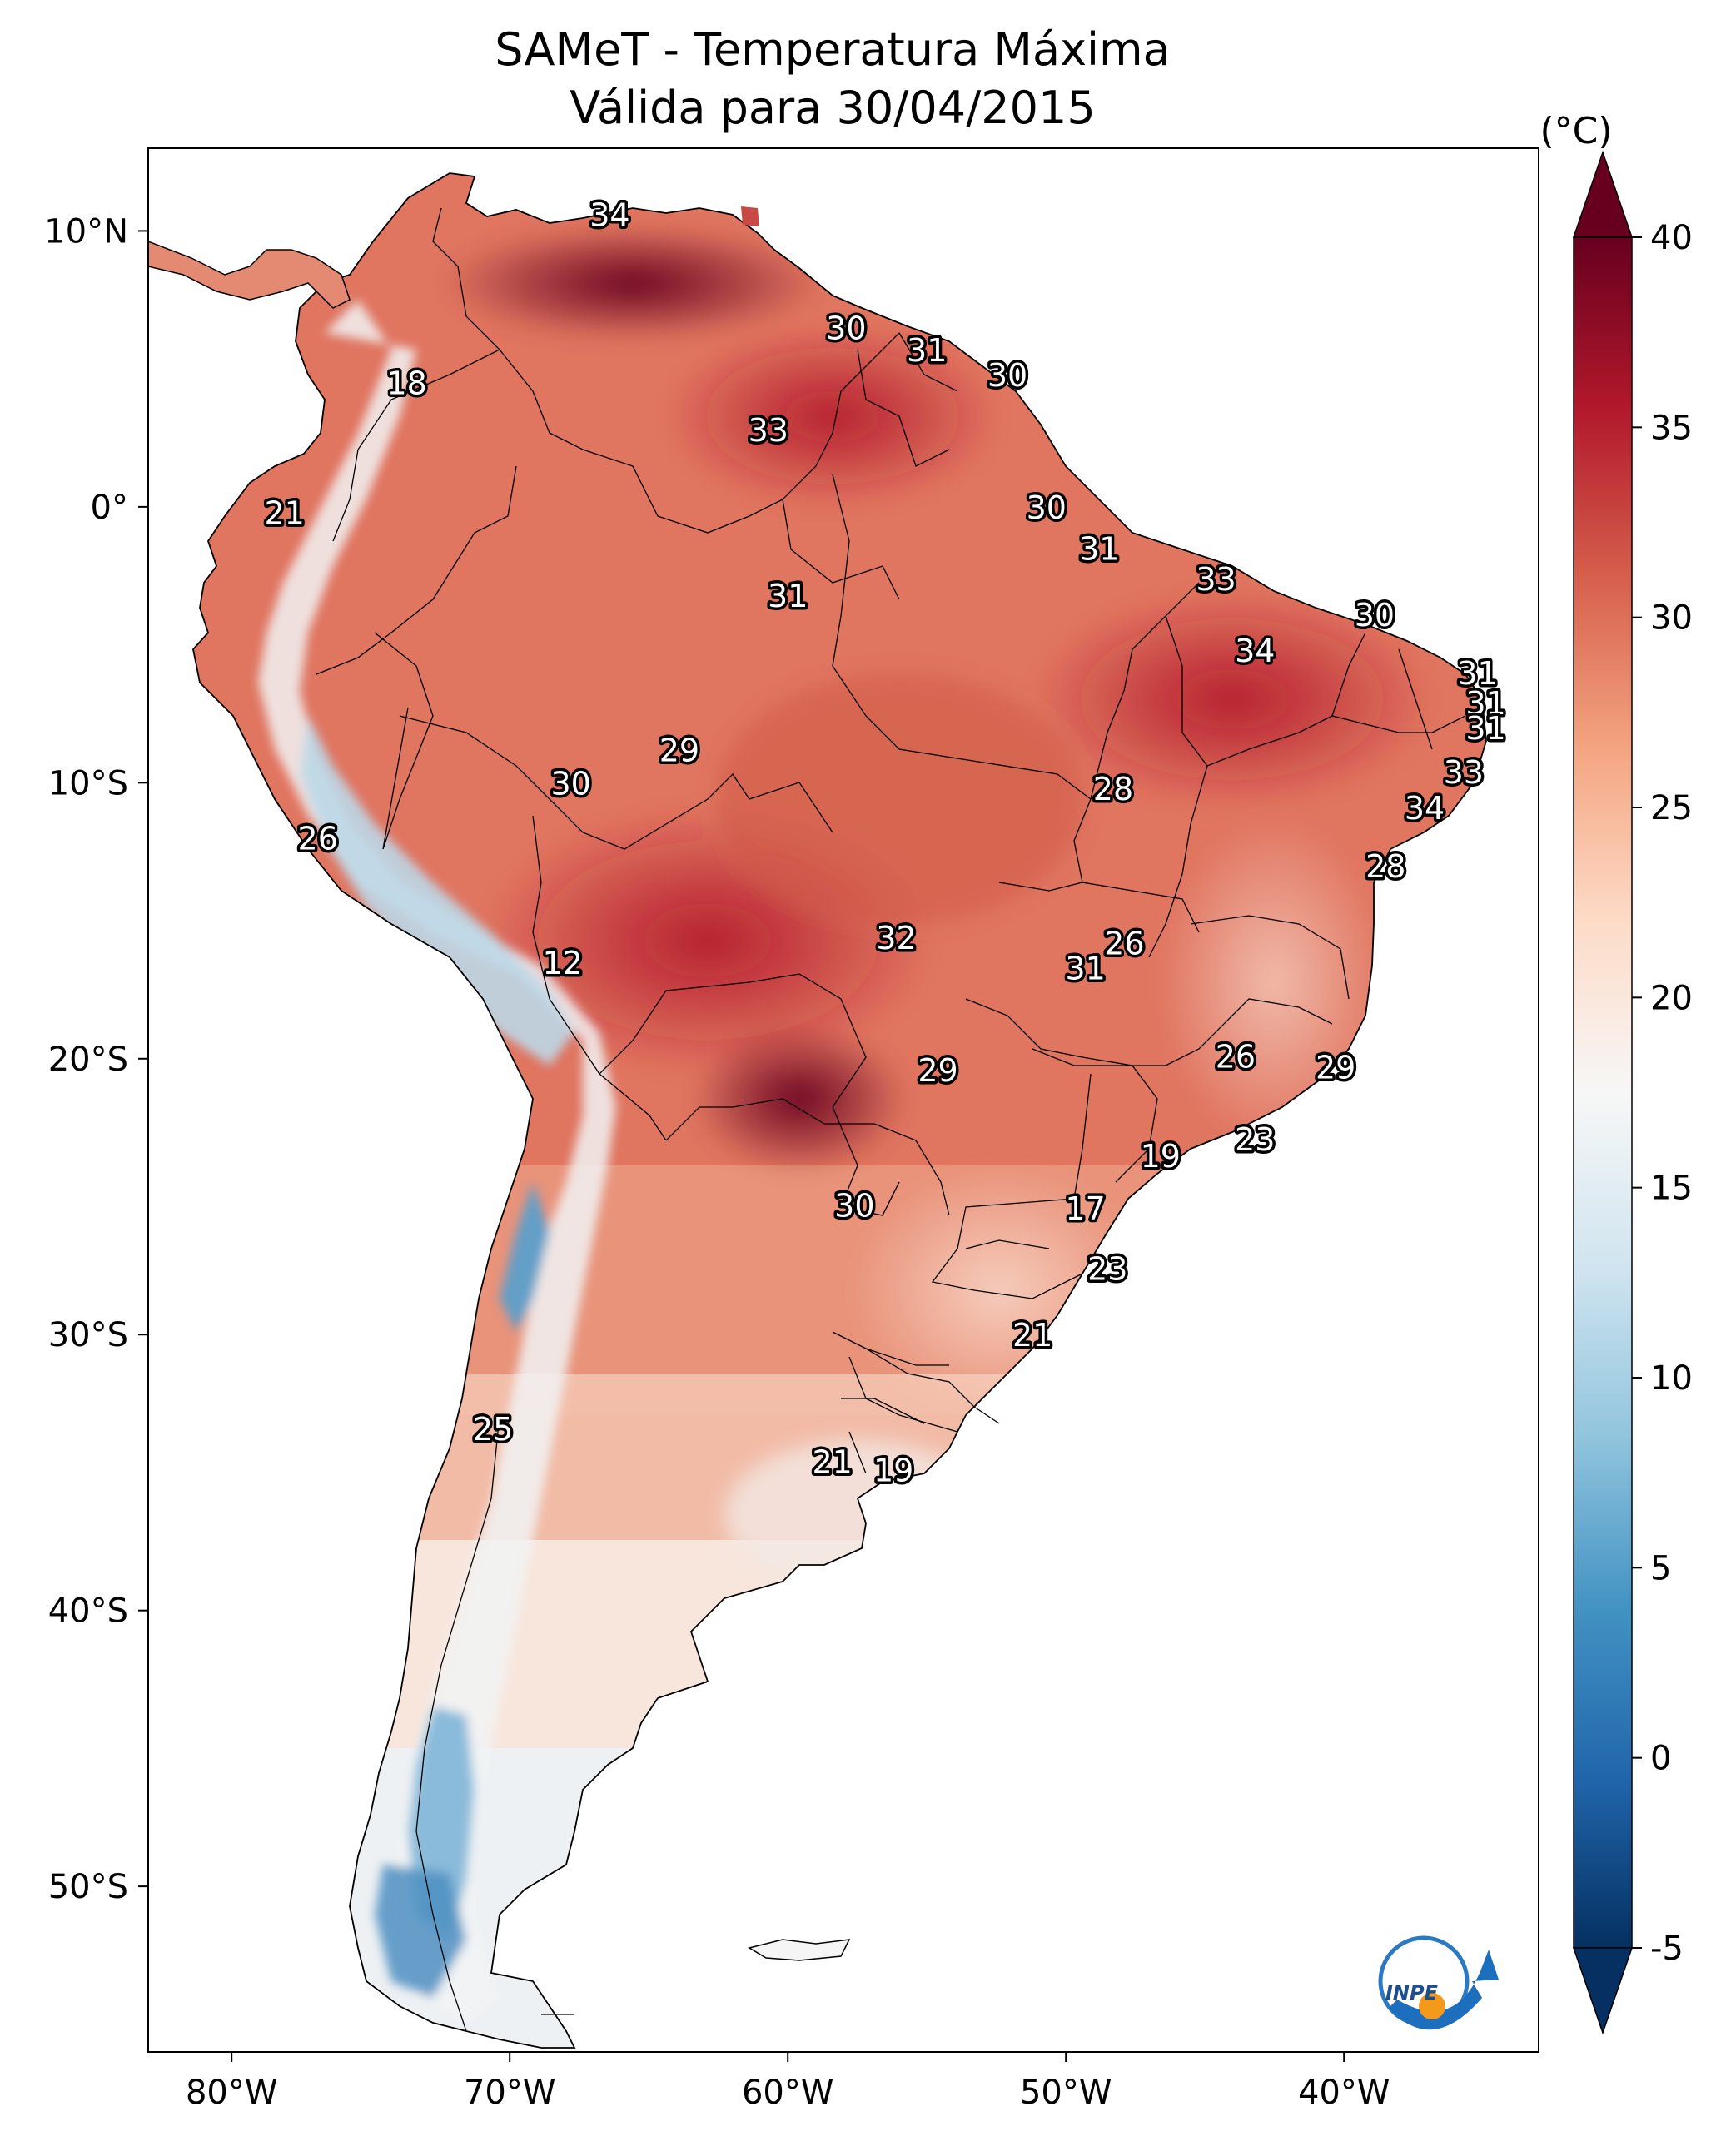  Describe the element at coordinates (249, 274) in the screenshot. I see `central-america` at that location.